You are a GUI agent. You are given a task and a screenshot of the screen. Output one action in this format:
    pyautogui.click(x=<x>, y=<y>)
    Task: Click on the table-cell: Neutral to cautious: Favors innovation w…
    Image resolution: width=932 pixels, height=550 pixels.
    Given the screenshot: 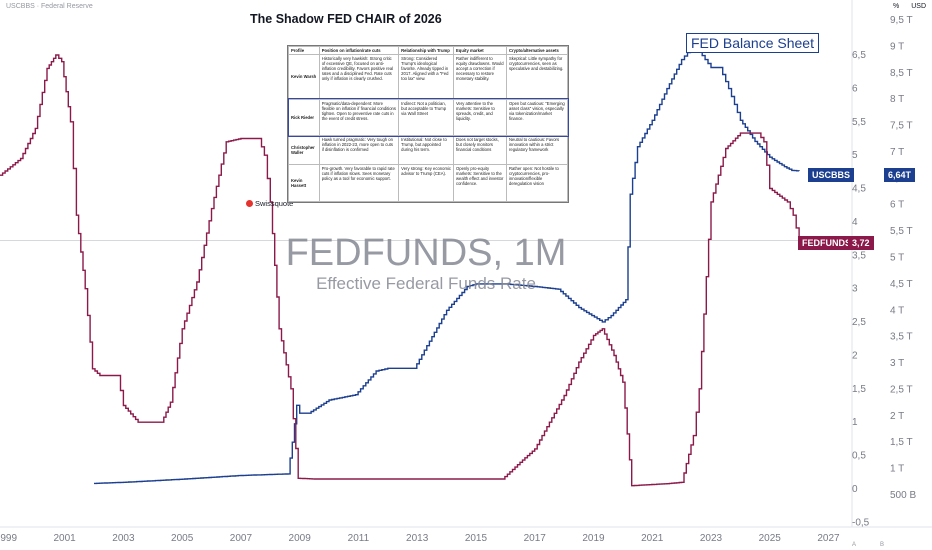 What is the action you would take?
    pyautogui.click(x=537, y=150)
    